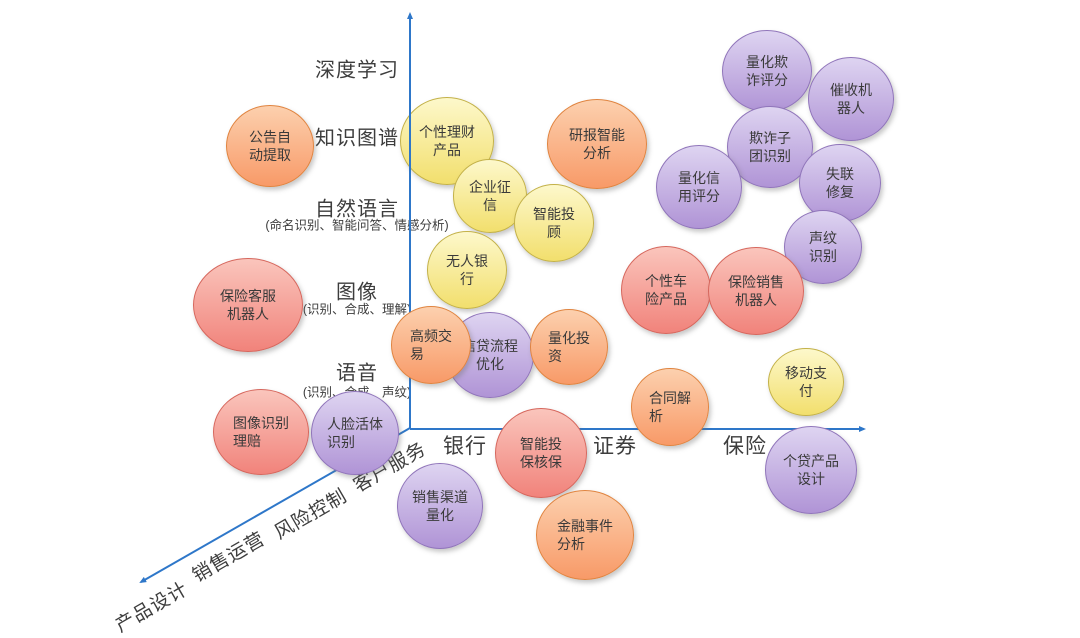 The width and height of the screenshot is (1080, 638). What do you see at coordinates (357, 309) in the screenshot?
I see `tech-axis-sublabel: (识别、合成、理解)` at bounding box center [357, 309].